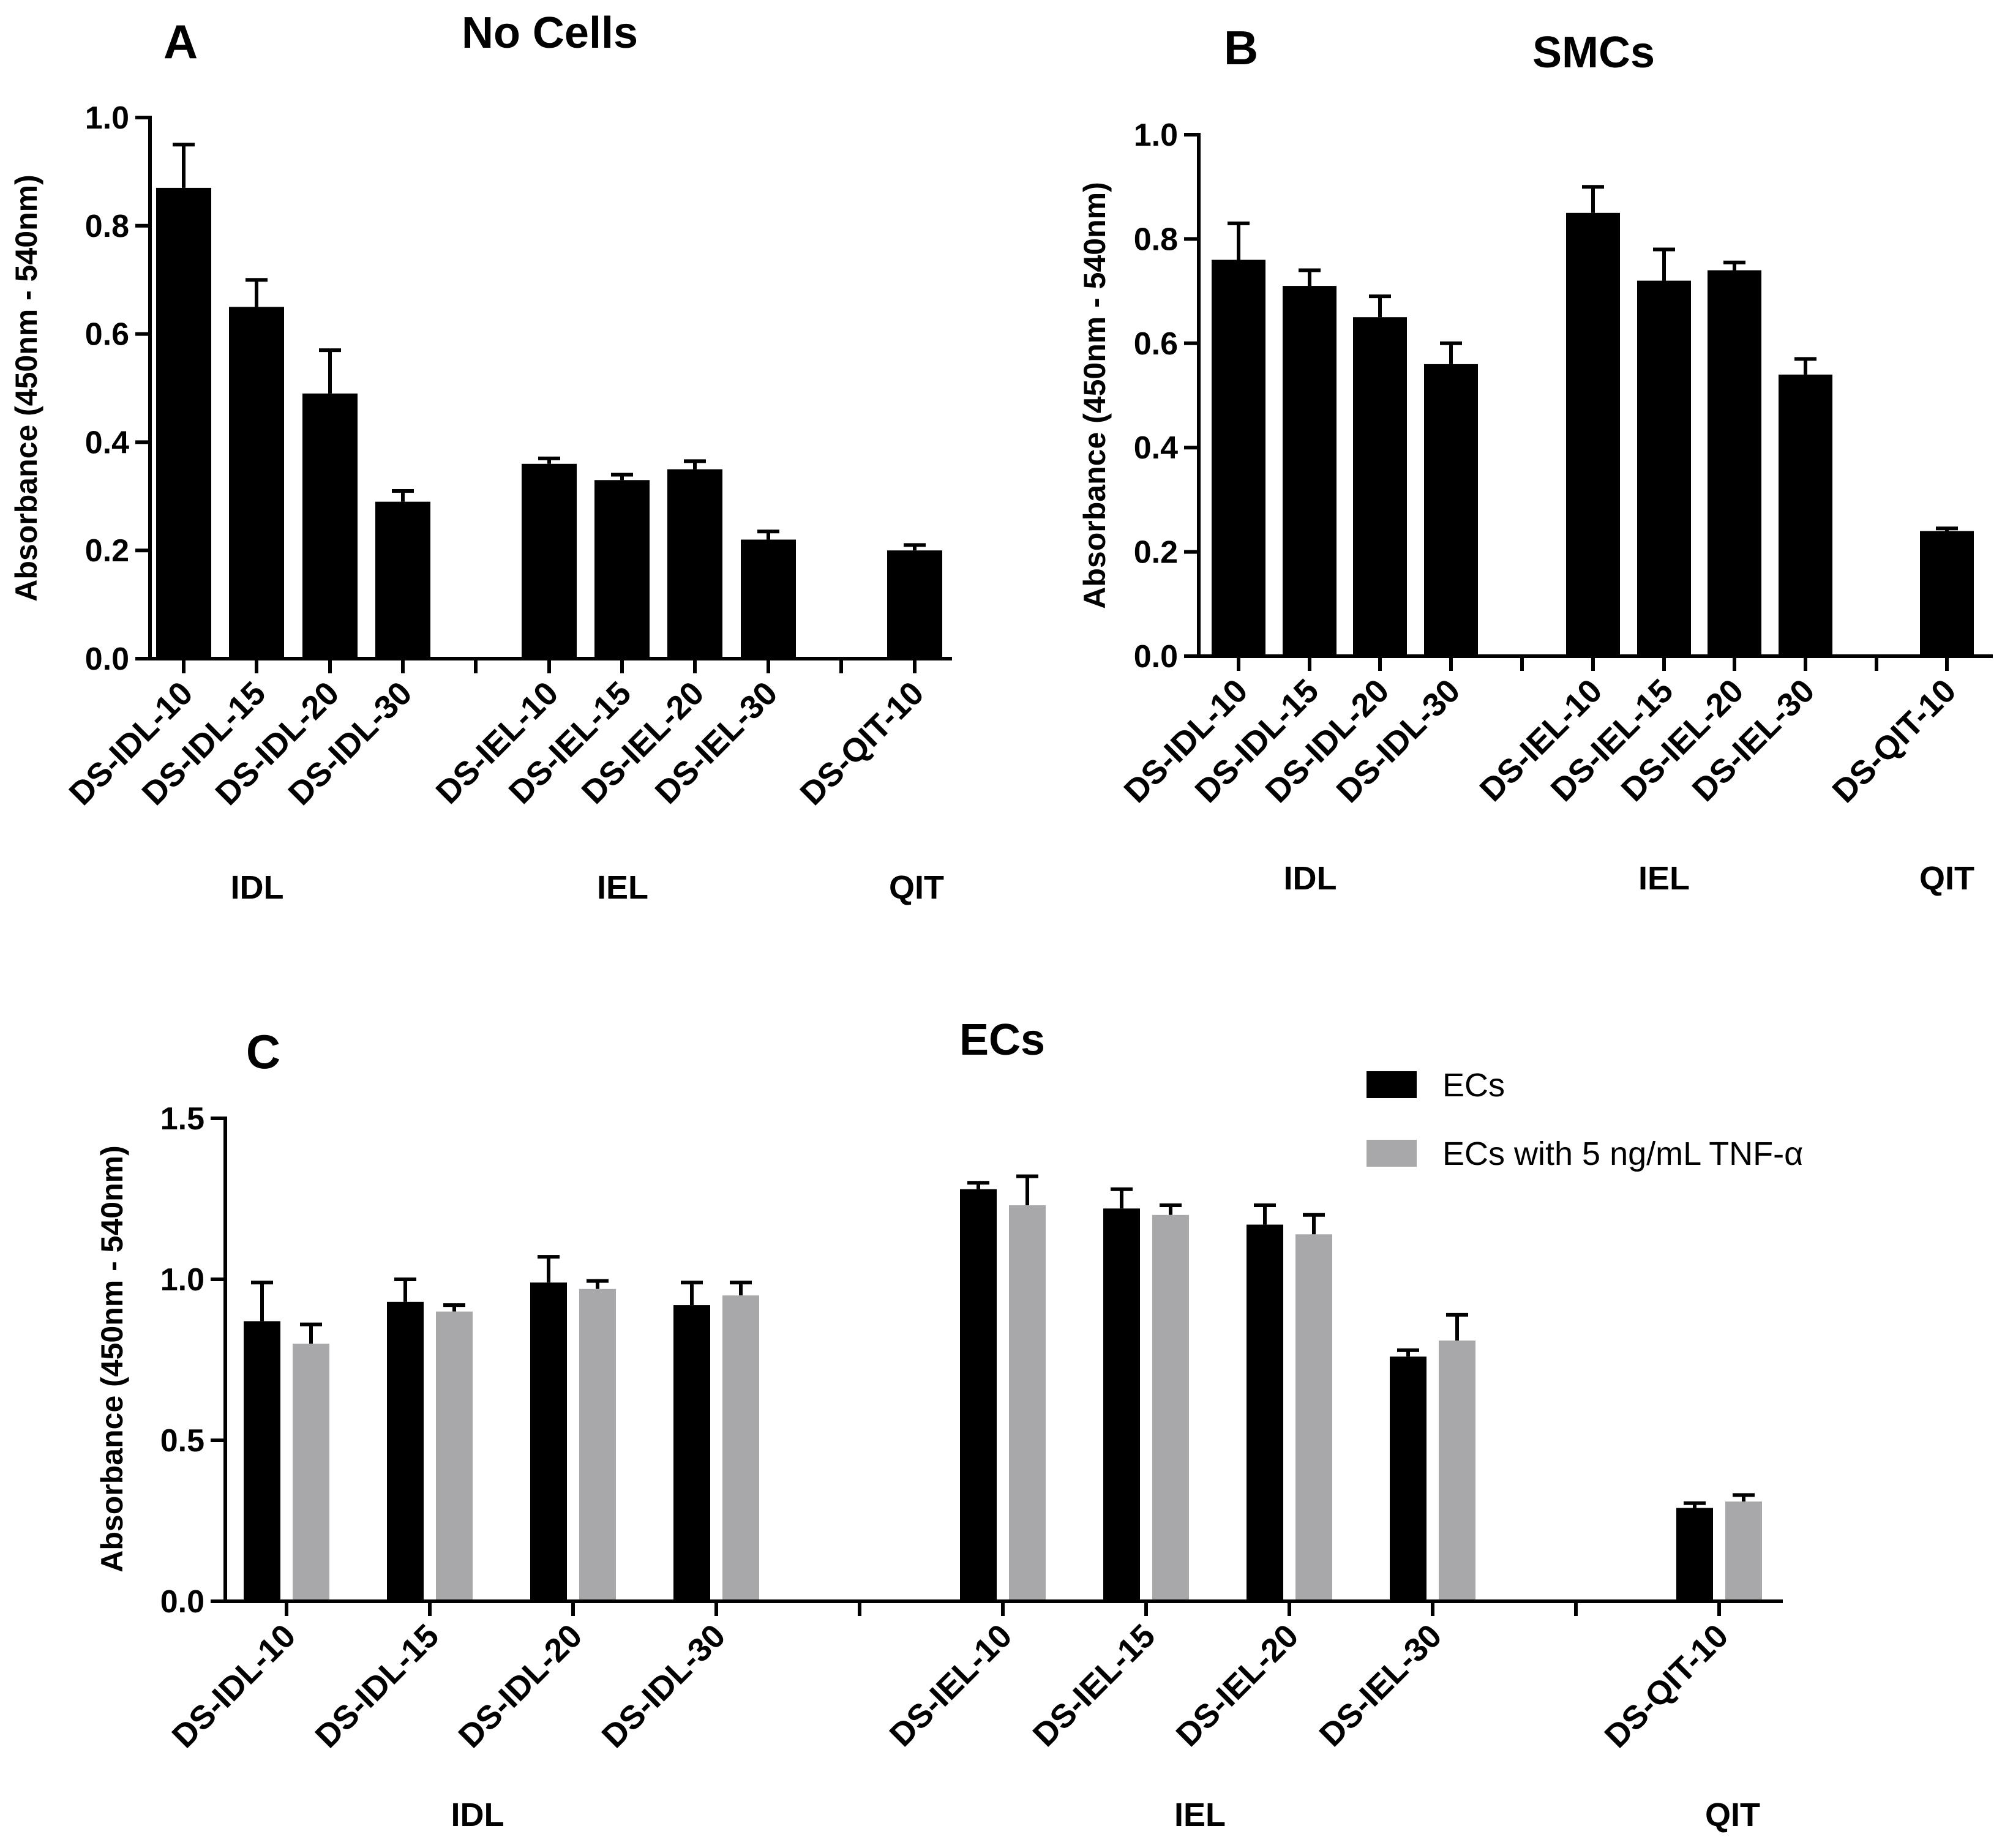 The height and width of the screenshot is (1848, 2002). Describe the element at coordinates (234, 1686) in the screenshot. I see `x-tick-label: DS-IDL-10` at that location.